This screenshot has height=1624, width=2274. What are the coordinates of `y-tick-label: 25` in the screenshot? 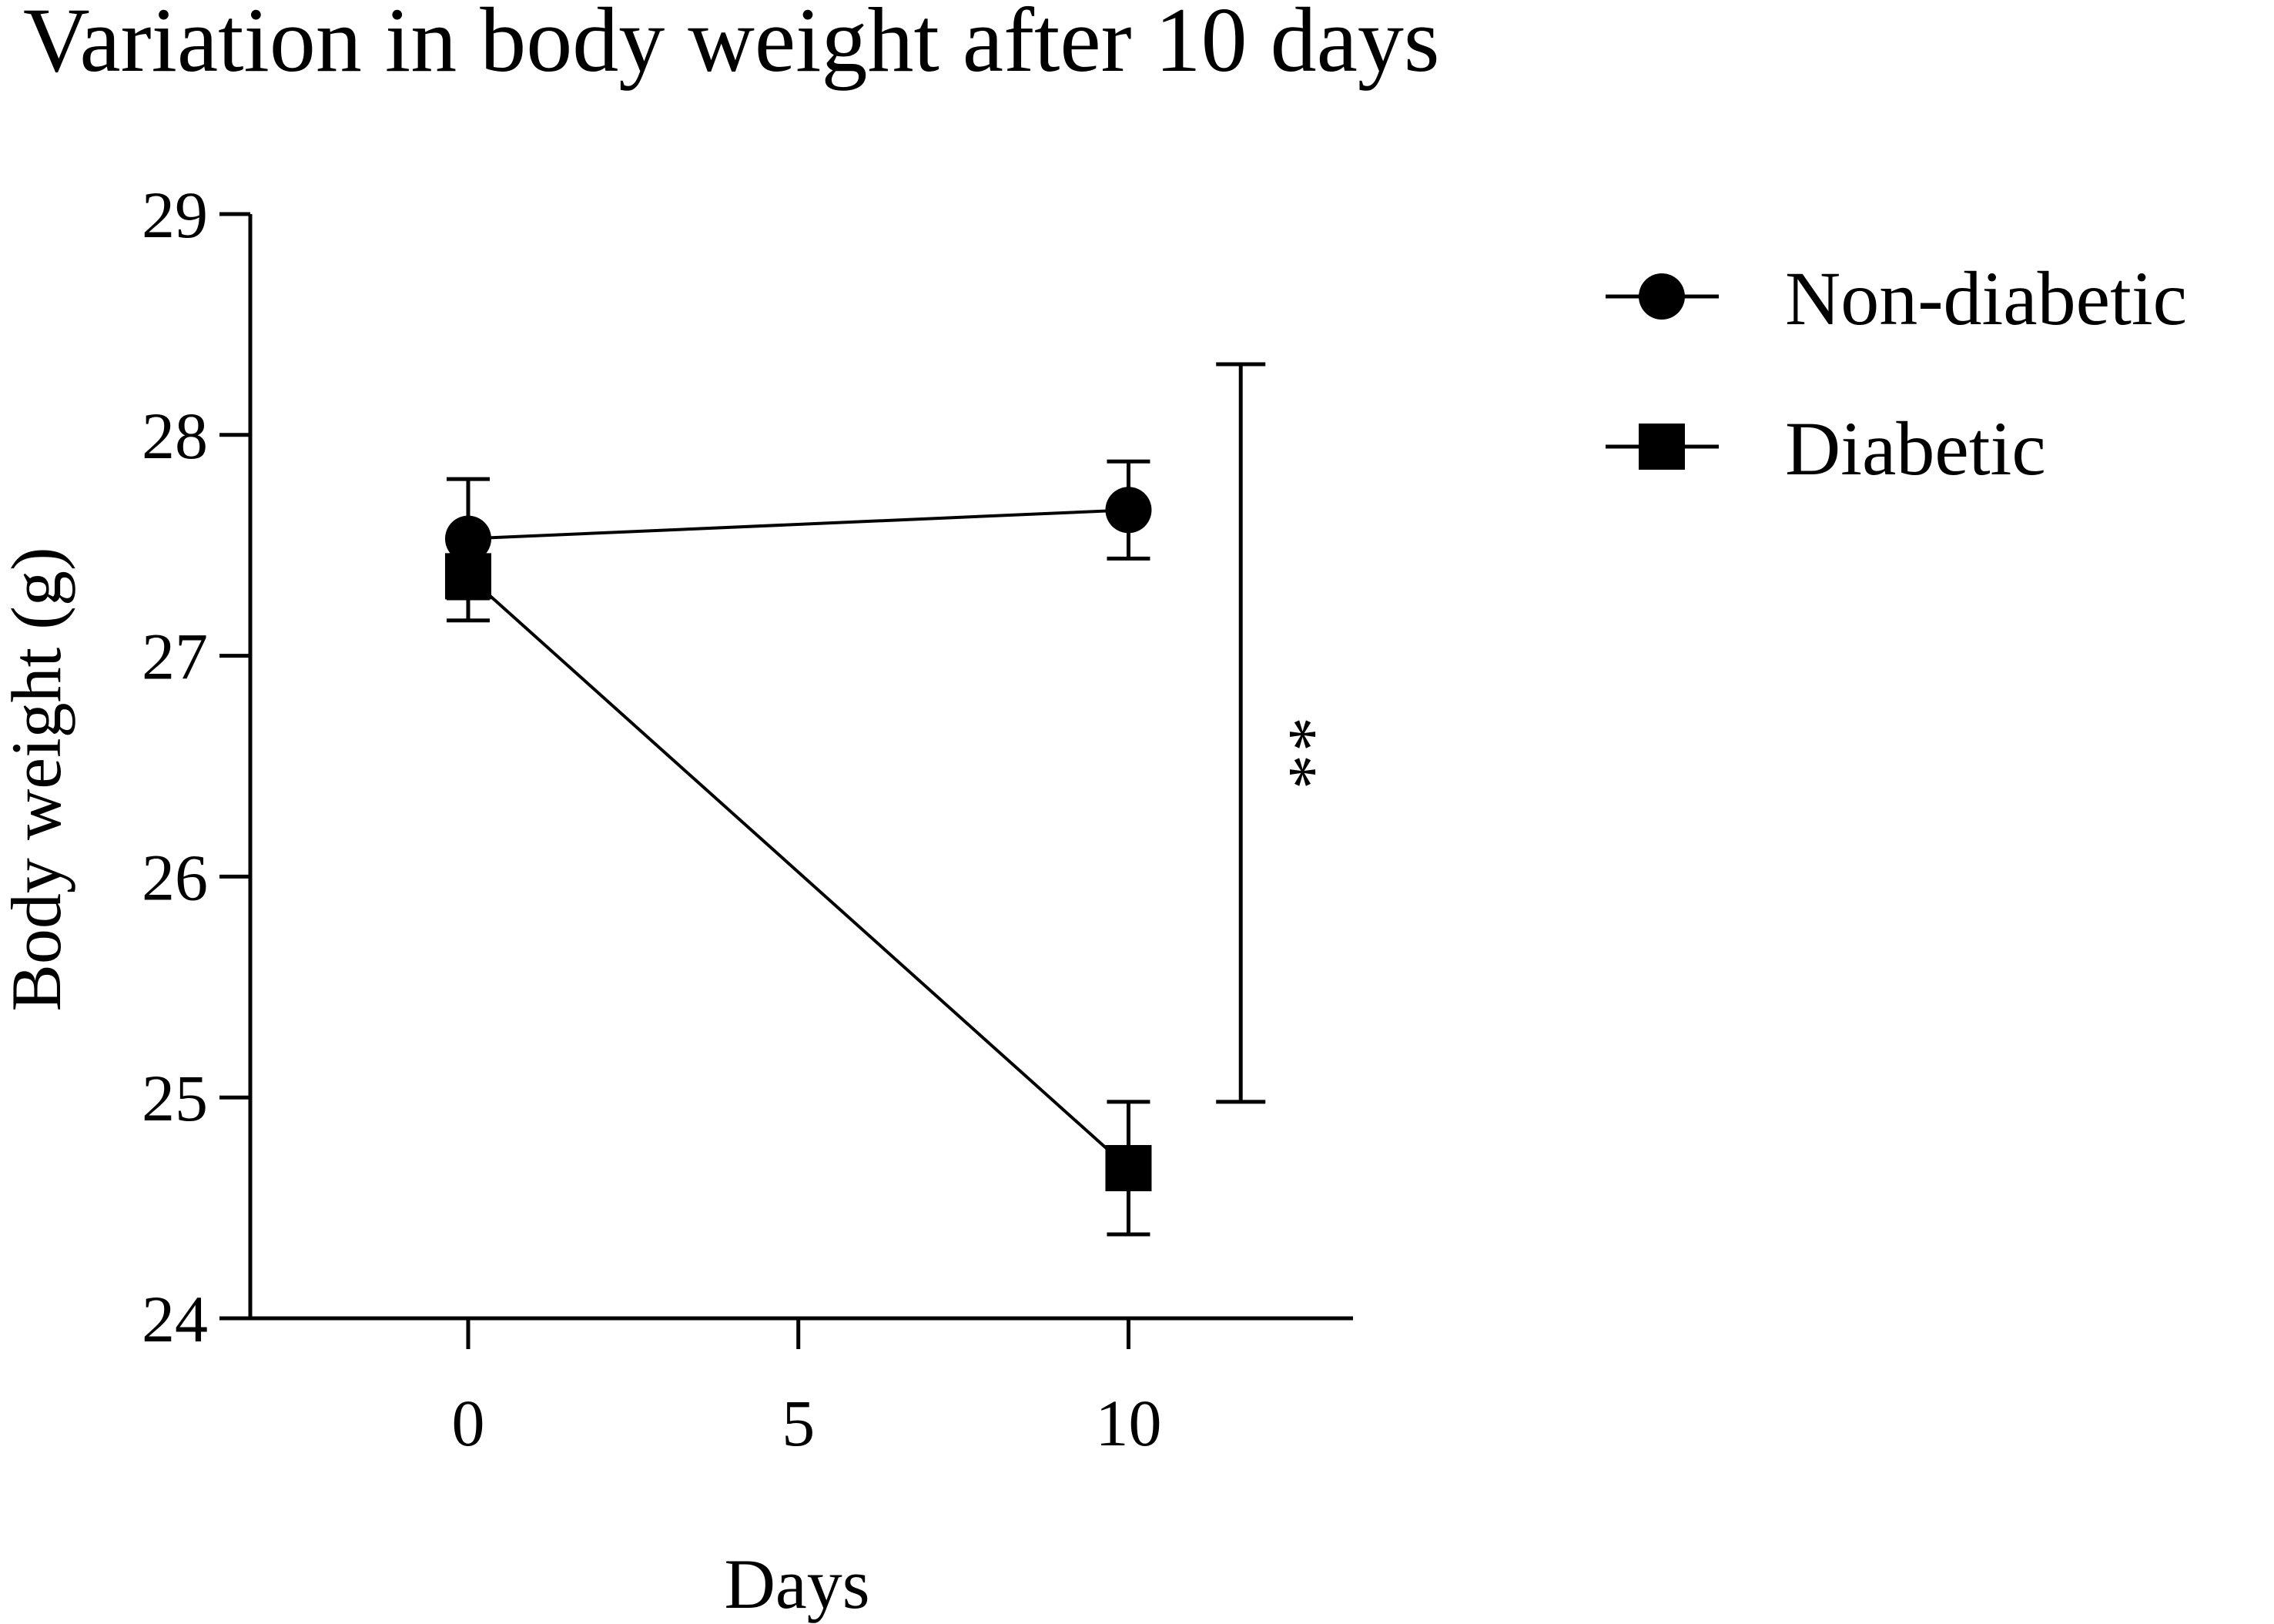 It's located at (175, 1098).